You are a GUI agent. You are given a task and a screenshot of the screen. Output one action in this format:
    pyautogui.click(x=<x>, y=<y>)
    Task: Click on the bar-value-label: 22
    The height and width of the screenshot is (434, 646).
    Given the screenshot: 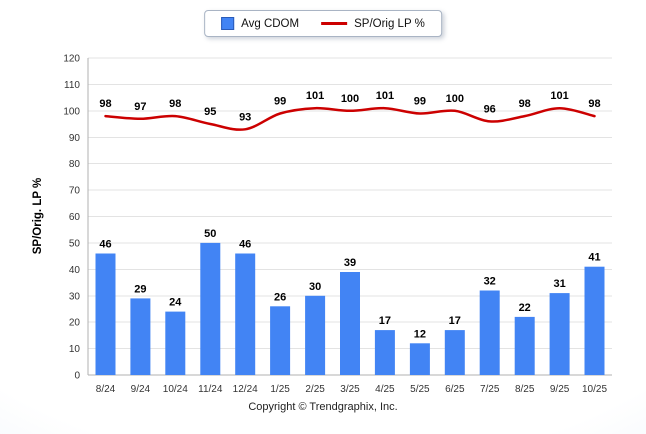 What is the action you would take?
    pyautogui.click(x=525, y=308)
    